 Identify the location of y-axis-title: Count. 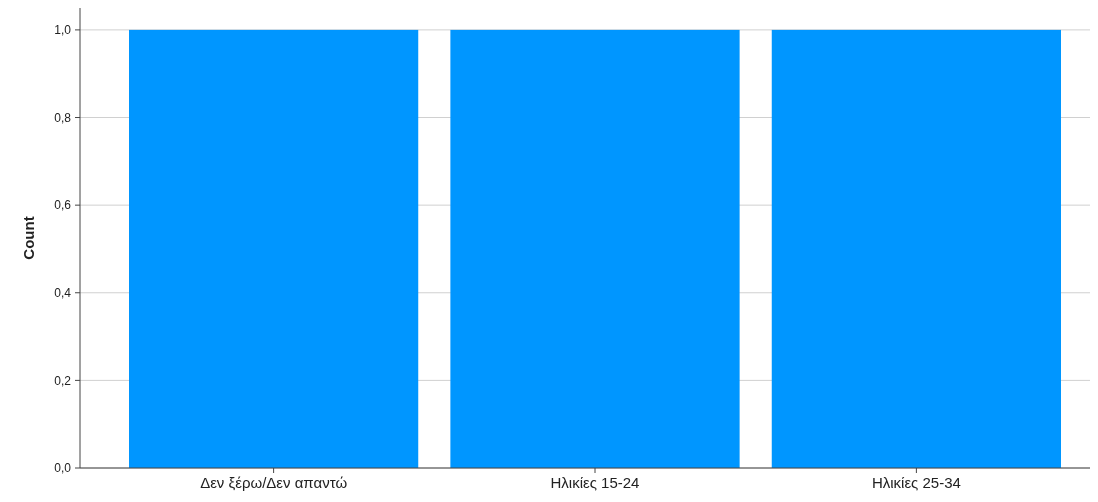
(28, 238).